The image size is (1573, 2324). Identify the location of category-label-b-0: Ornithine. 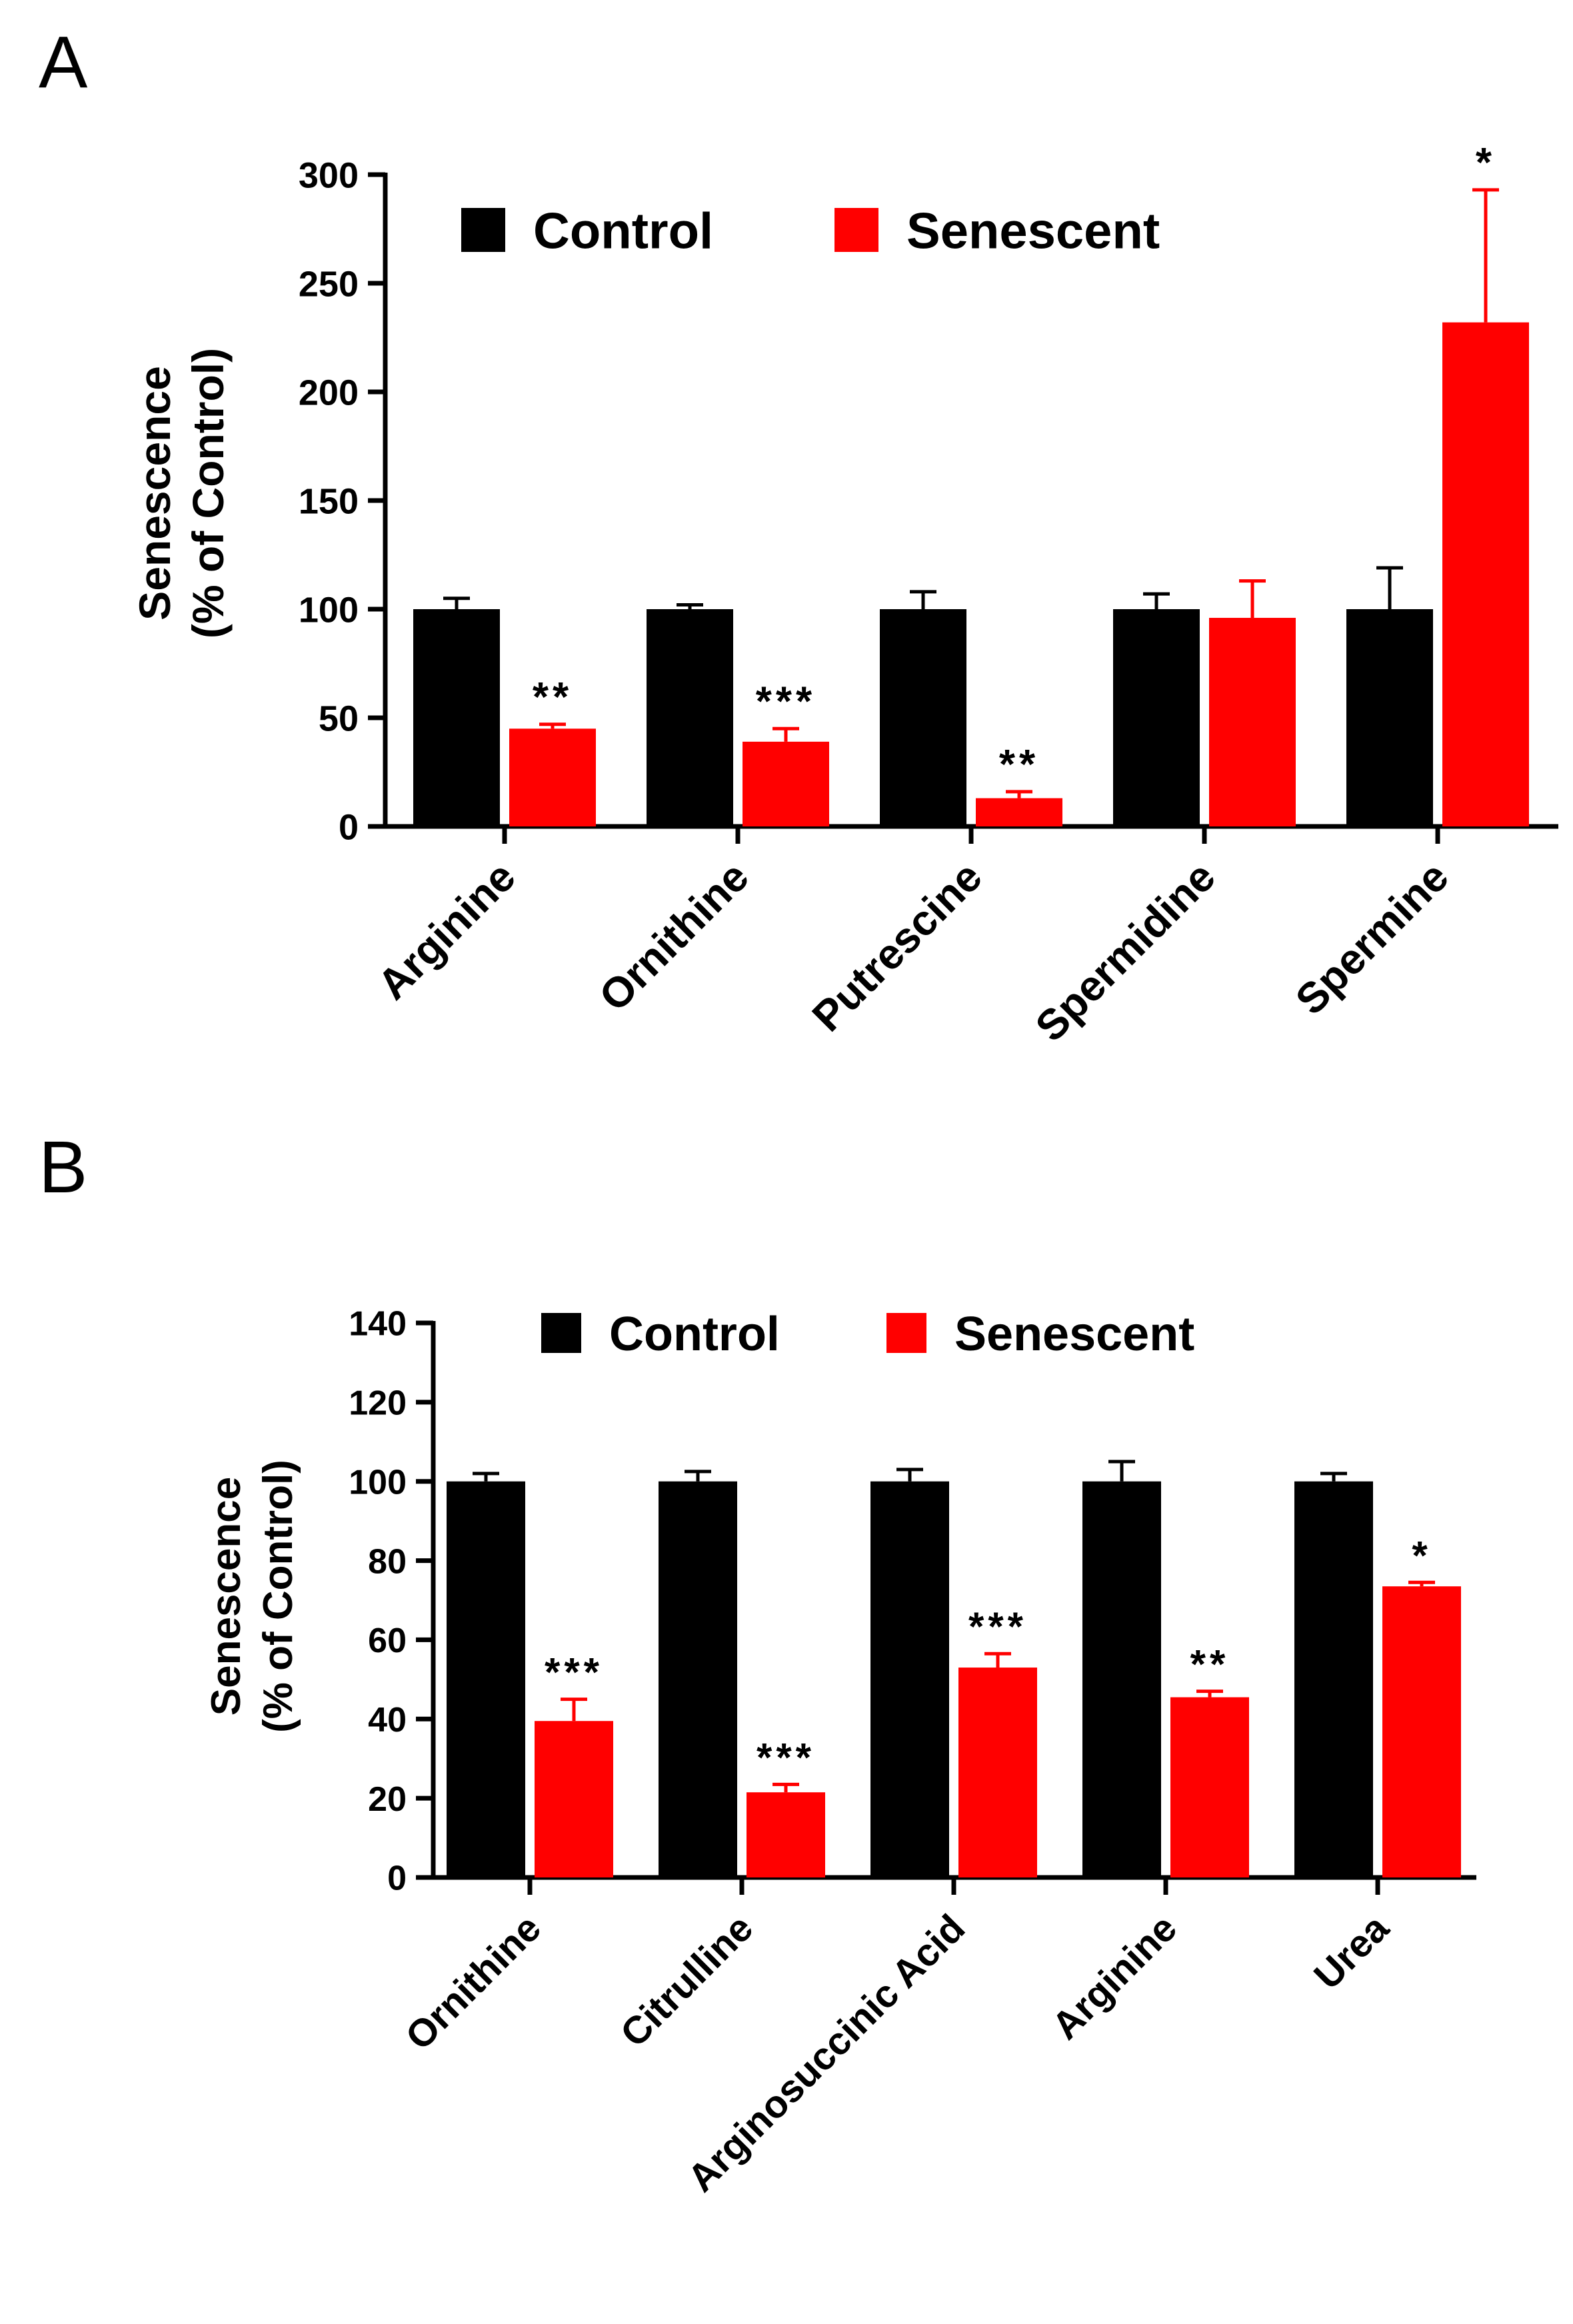
(473, 1982).